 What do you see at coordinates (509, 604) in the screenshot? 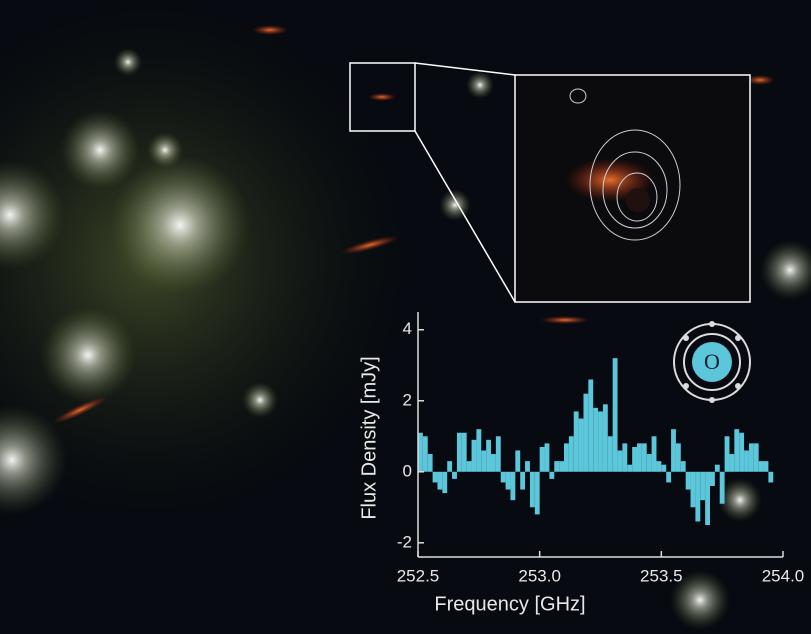
I see `x-axis-label: Frequency [GHz]` at bounding box center [509, 604].